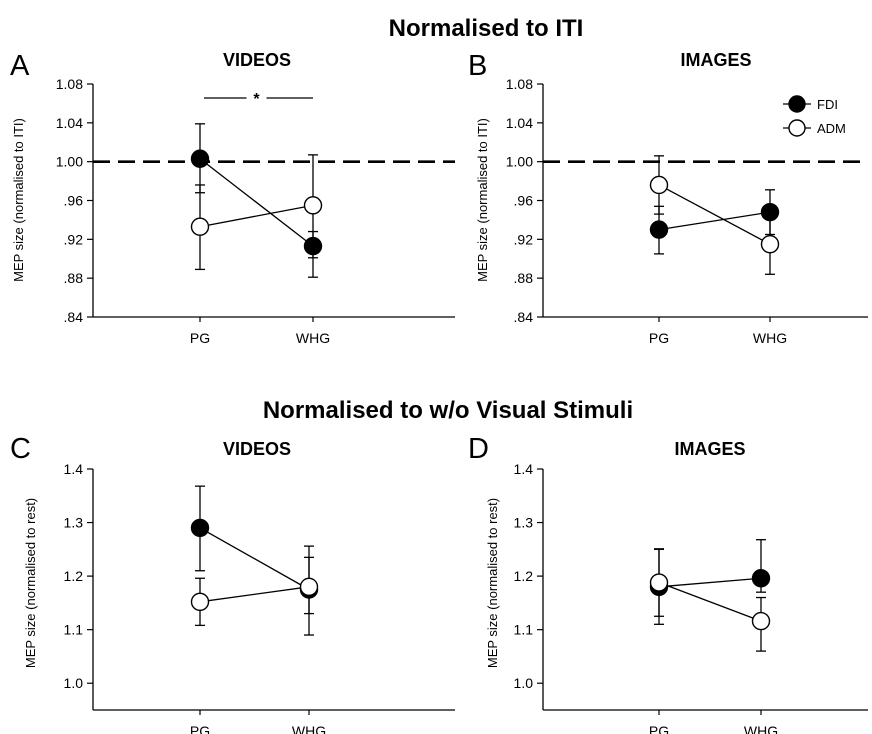 The height and width of the screenshot is (734, 872). I want to click on panel-letter: A, so click(20, 66).